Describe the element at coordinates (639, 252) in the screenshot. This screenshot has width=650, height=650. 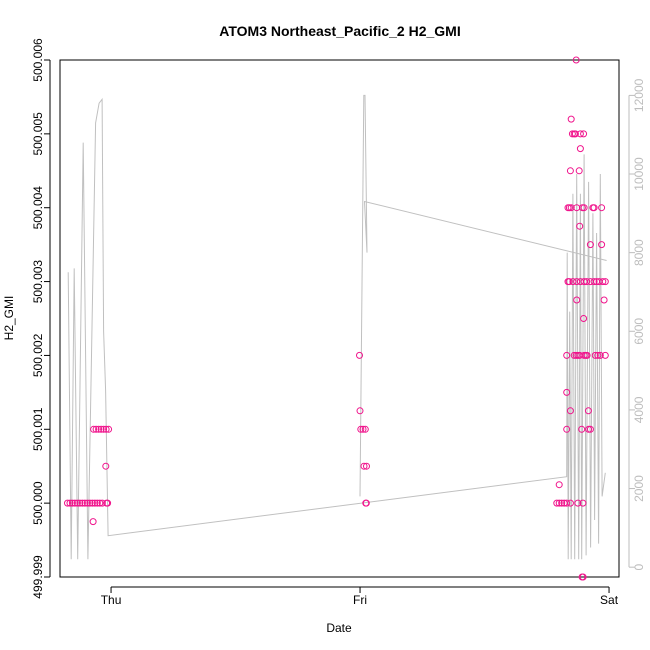
I see `y-right-tick-label: 8000` at that location.